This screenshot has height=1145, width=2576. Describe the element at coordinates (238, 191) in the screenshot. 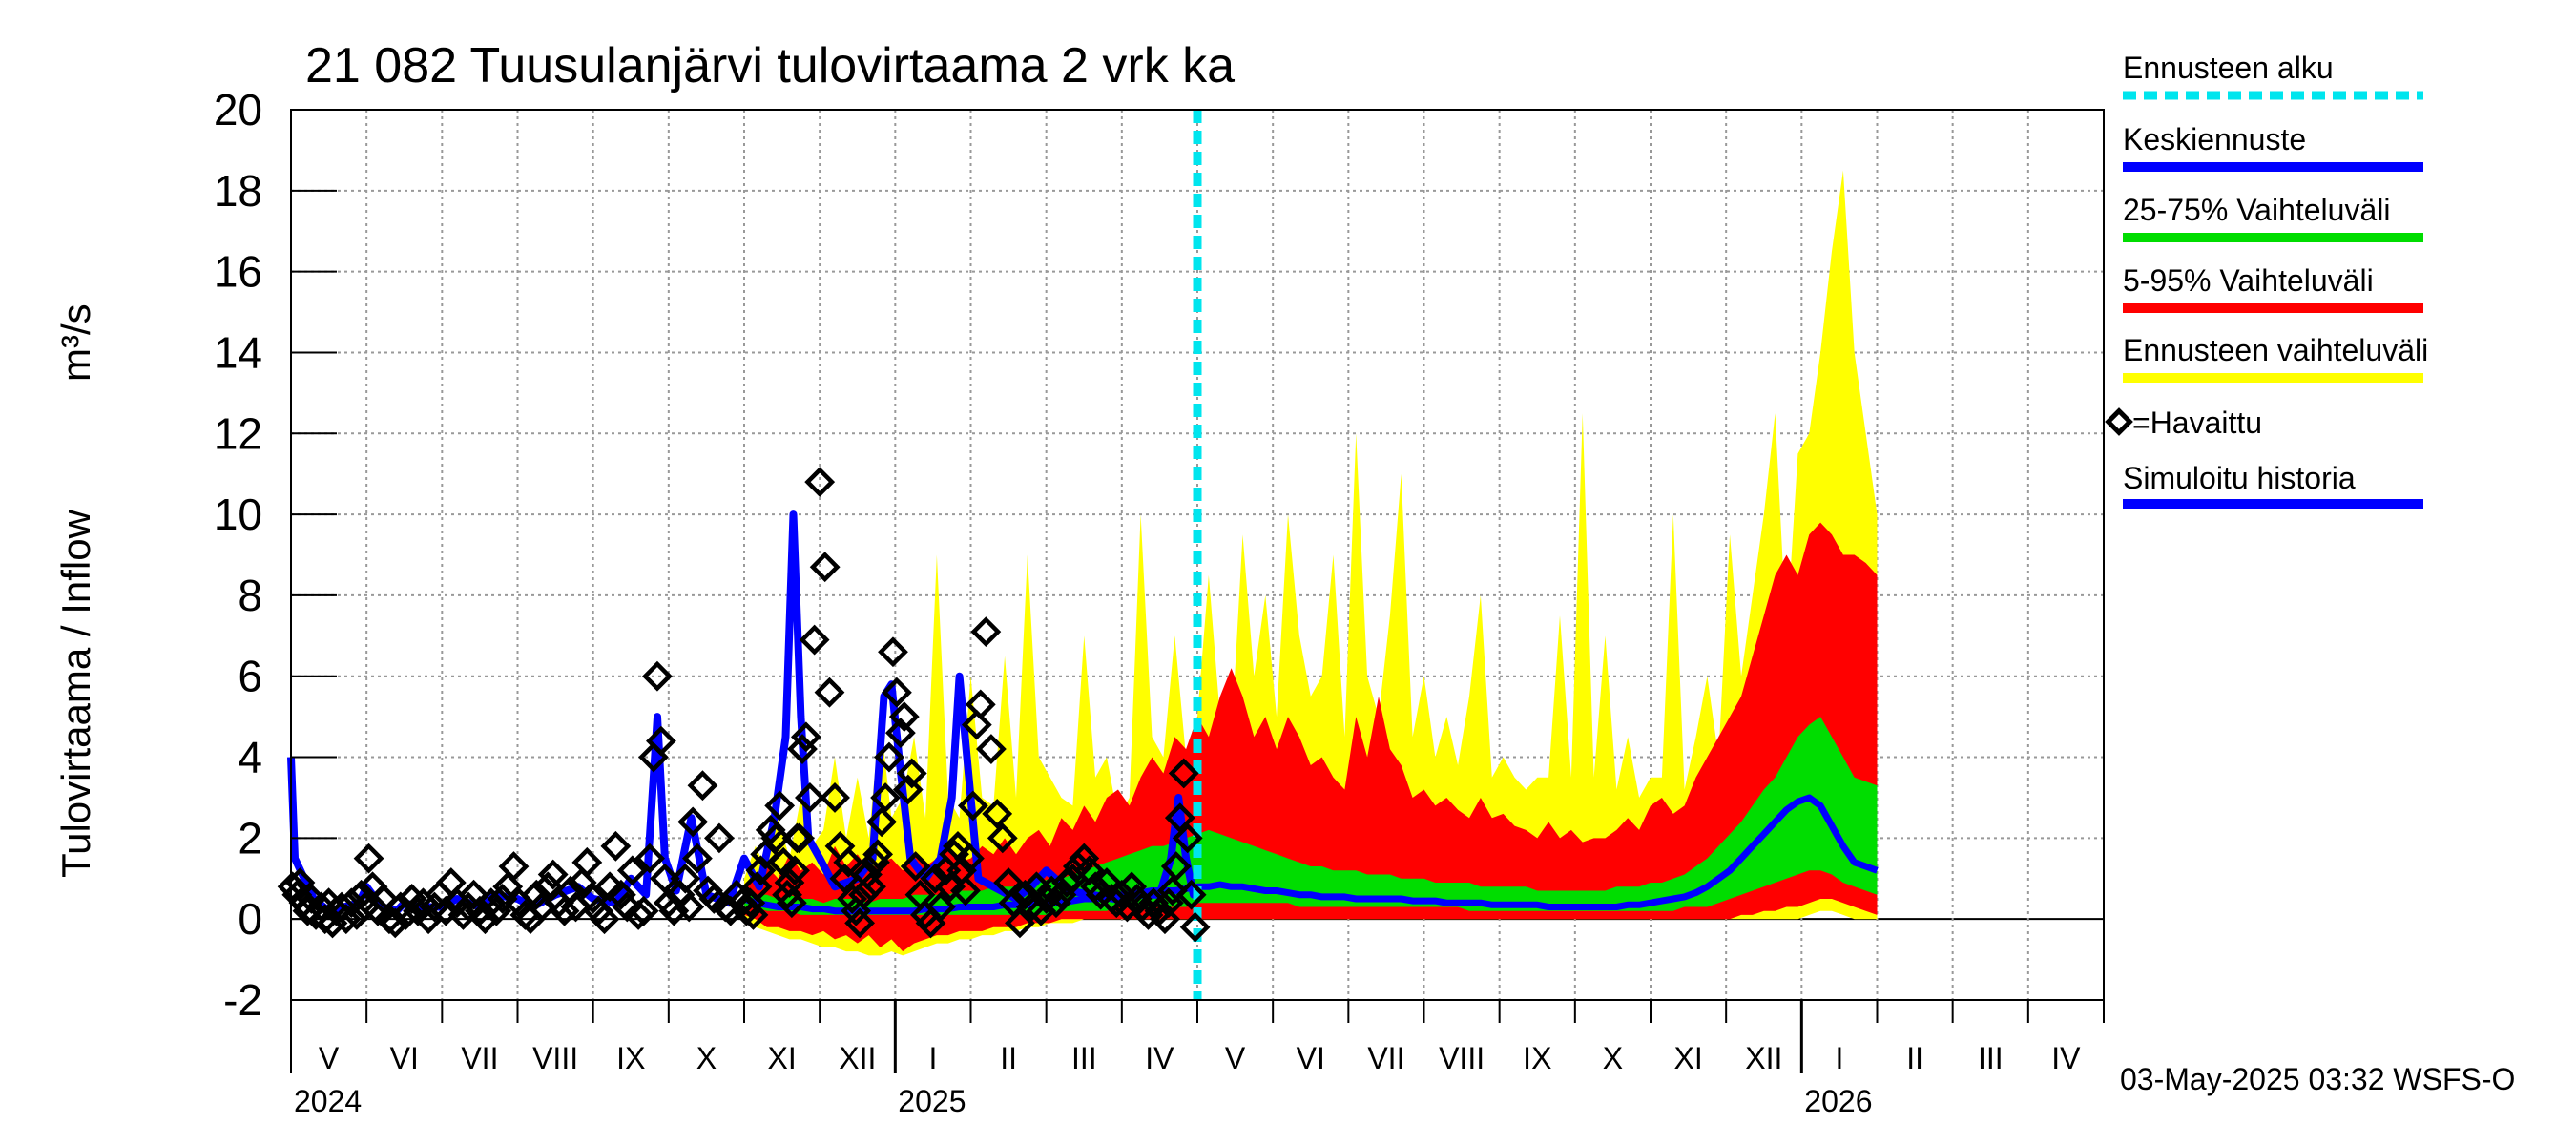

I see `y-tick-label: 18` at that location.